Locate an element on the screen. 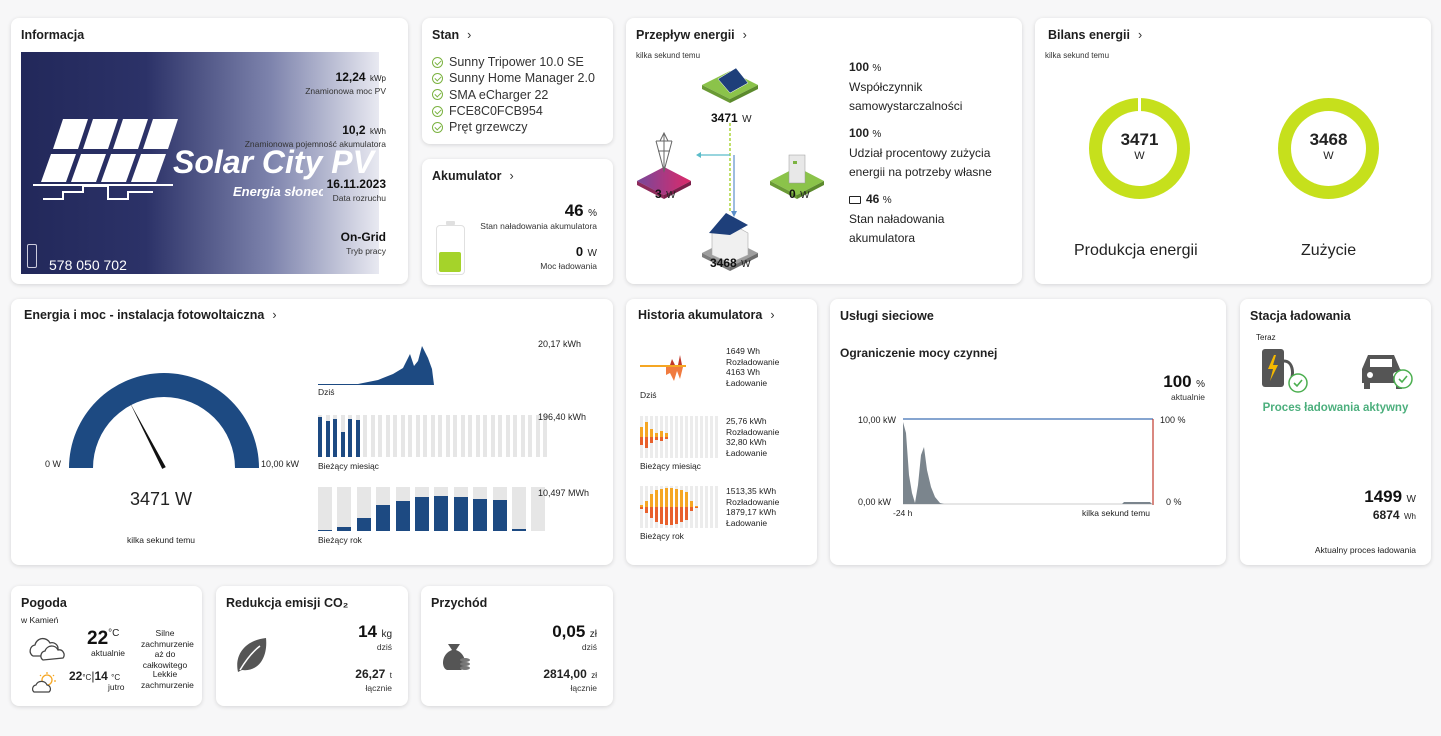 The width and height of the screenshot is (1441, 736). battery-power: 0 W Moc ładowania is located at coordinates (568, 257).